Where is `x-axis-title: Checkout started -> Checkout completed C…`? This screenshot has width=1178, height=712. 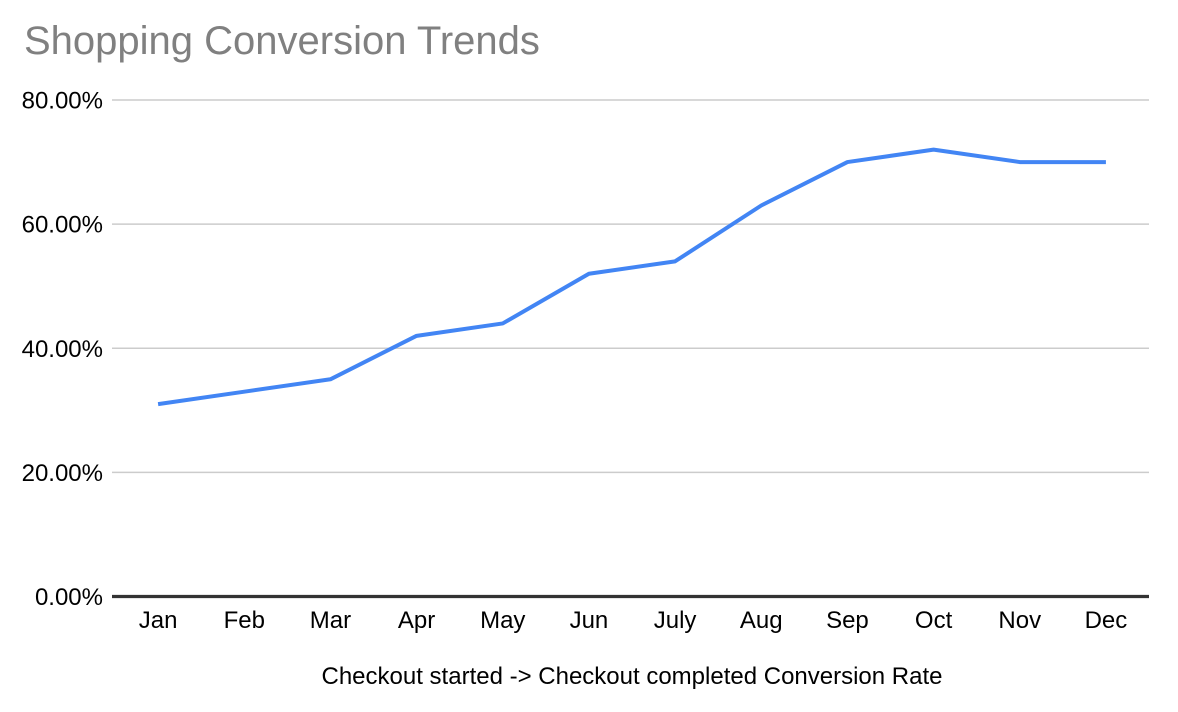
x-axis-title: Checkout started -> Checkout completed C… is located at coordinates (632, 676).